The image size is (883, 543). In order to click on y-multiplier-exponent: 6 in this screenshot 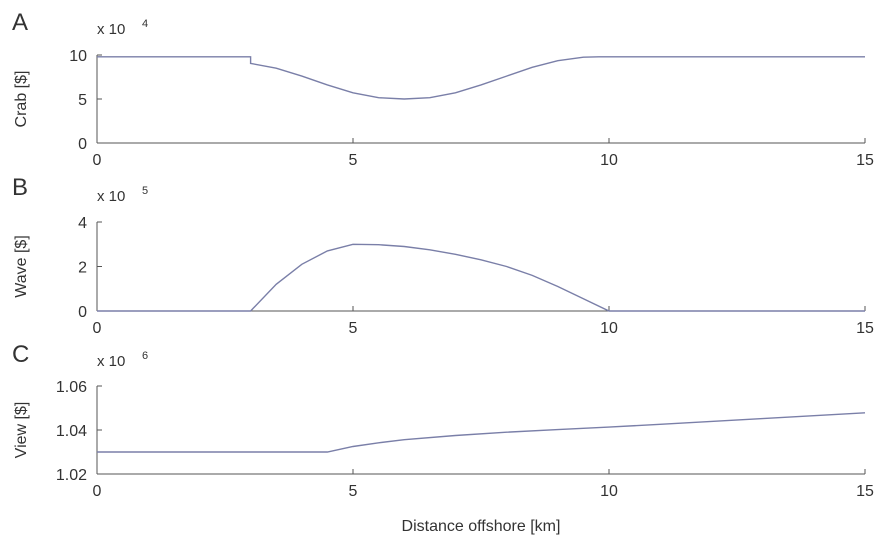, I will do `click(145, 356)`.